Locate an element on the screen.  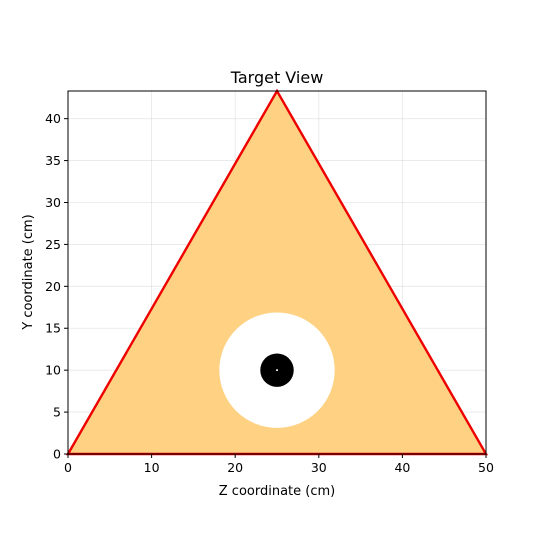
y-tick-label: 15 is located at coordinates (53, 328).